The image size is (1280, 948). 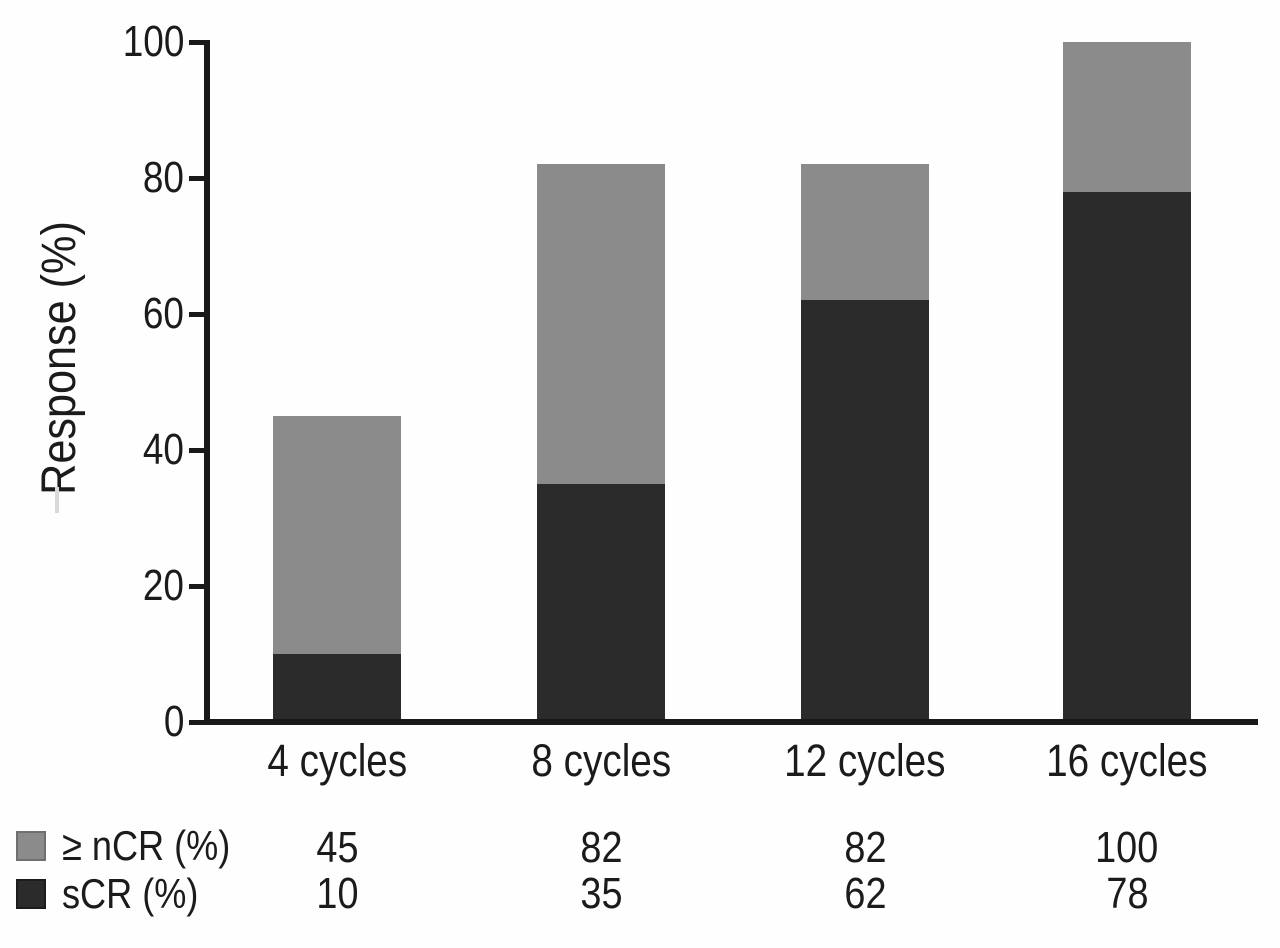 What do you see at coordinates (163, 585) in the screenshot?
I see `y-tick-label-text: 20` at bounding box center [163, 585].